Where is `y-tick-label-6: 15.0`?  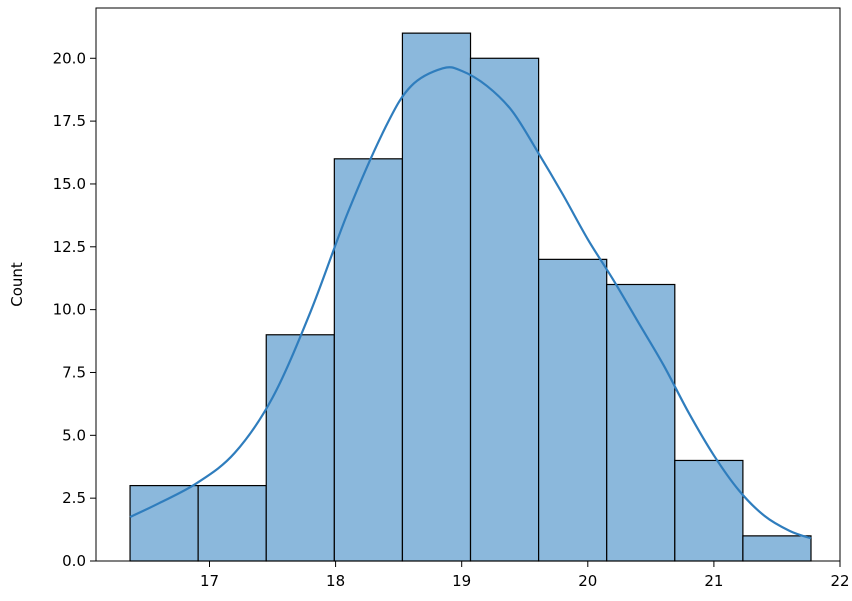 y-tick-label-6: 15.0 is located at coordinates (69, 184).